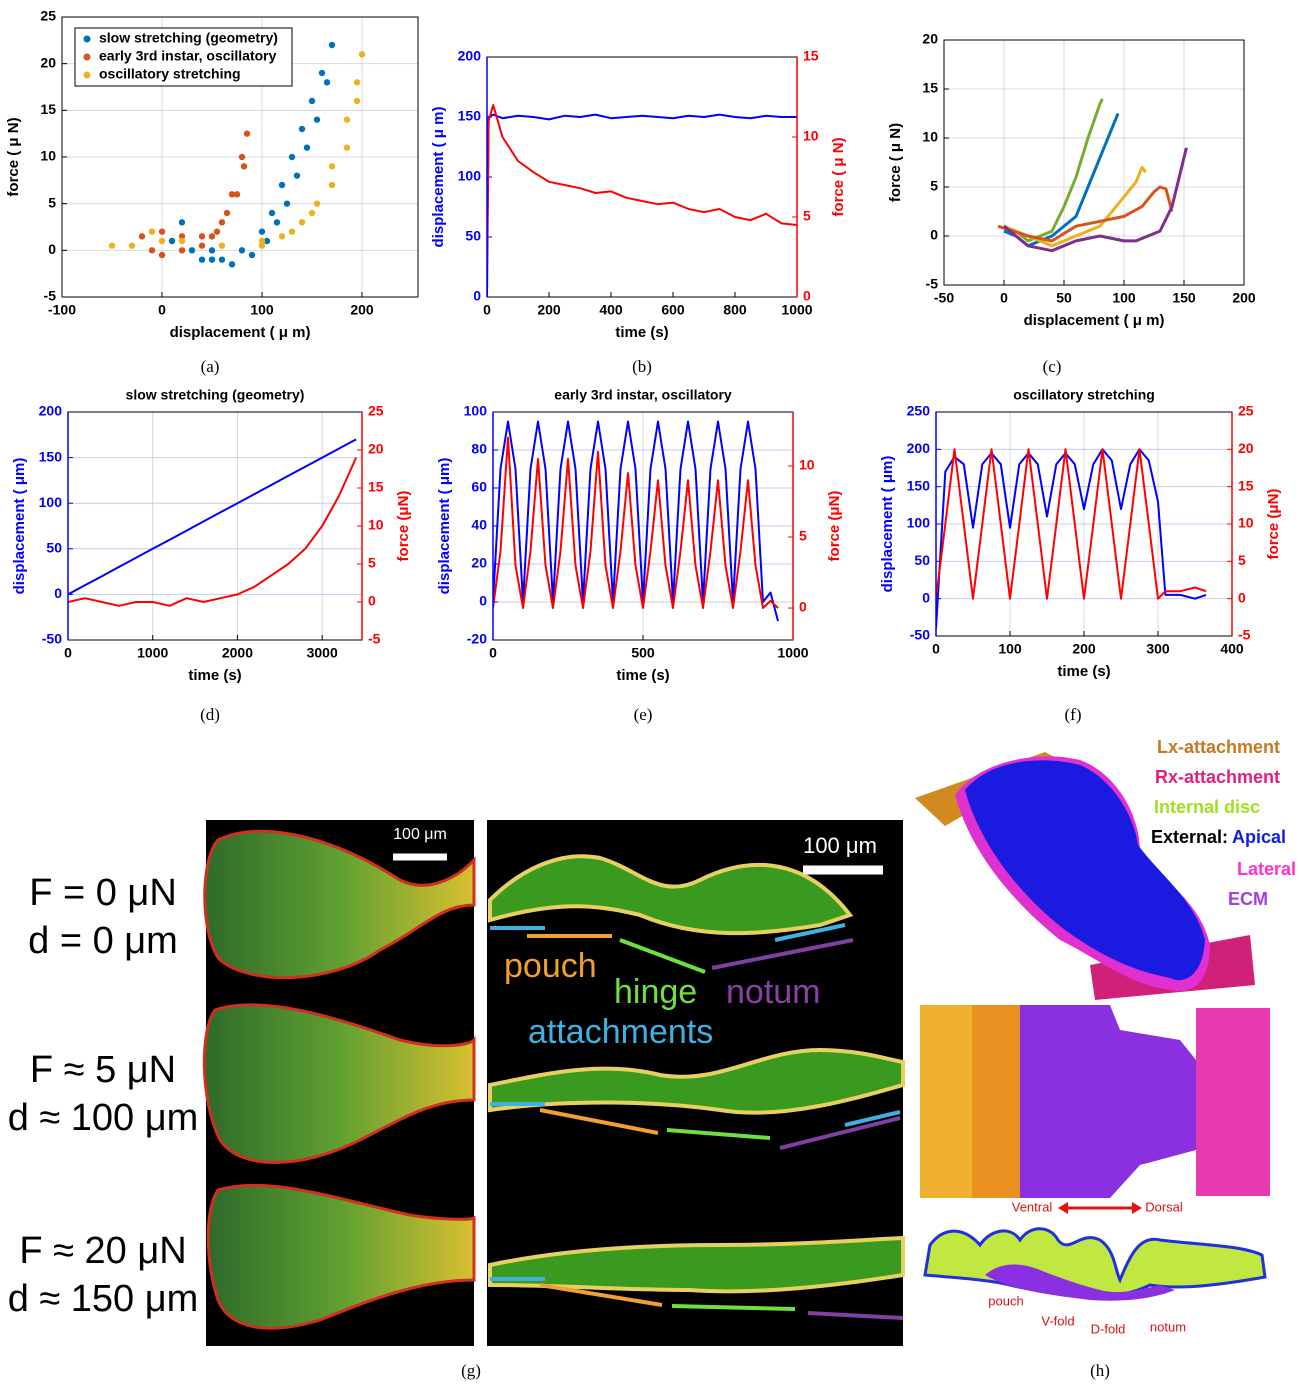 This screenshot has height=1385, width=1299. I want to click on y-tick-label: 150, so click(470, 116).